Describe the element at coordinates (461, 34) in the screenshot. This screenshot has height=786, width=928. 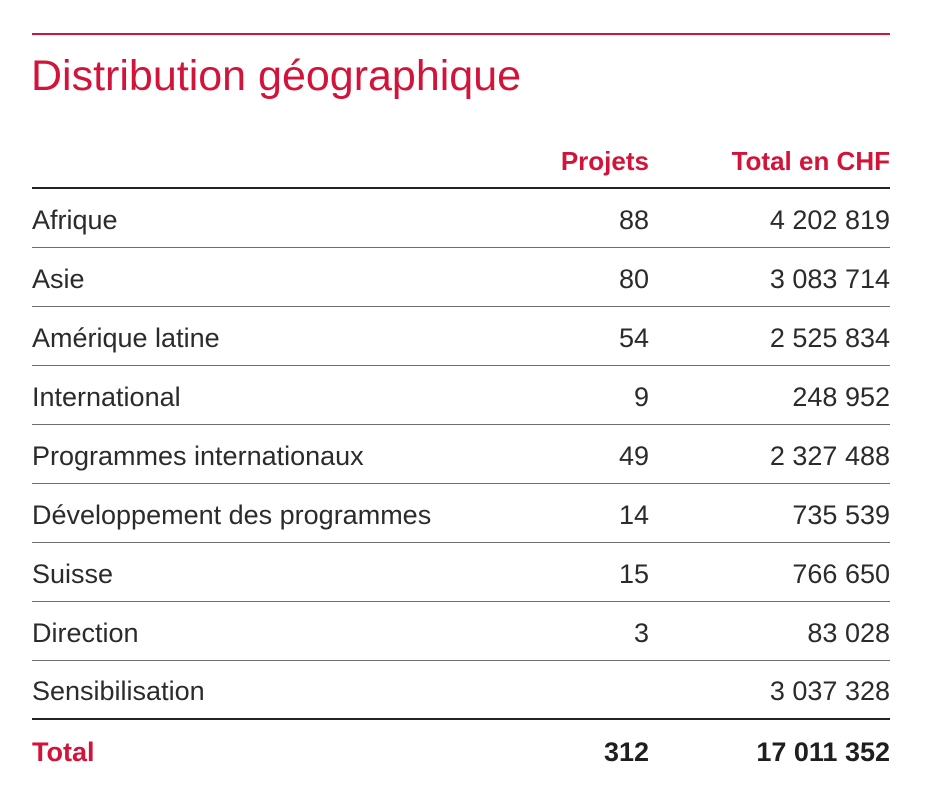
I see `top-rule` at that location.